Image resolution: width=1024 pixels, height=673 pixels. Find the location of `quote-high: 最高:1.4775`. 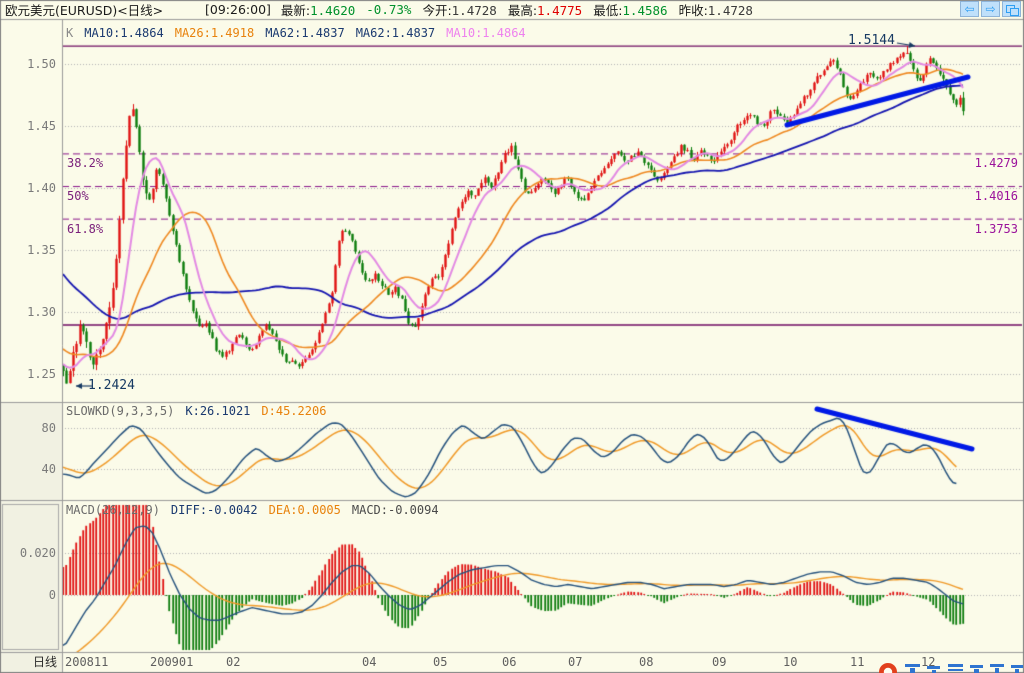

quote-high: 最高:1.4775 is located at coordinates (545, 9).